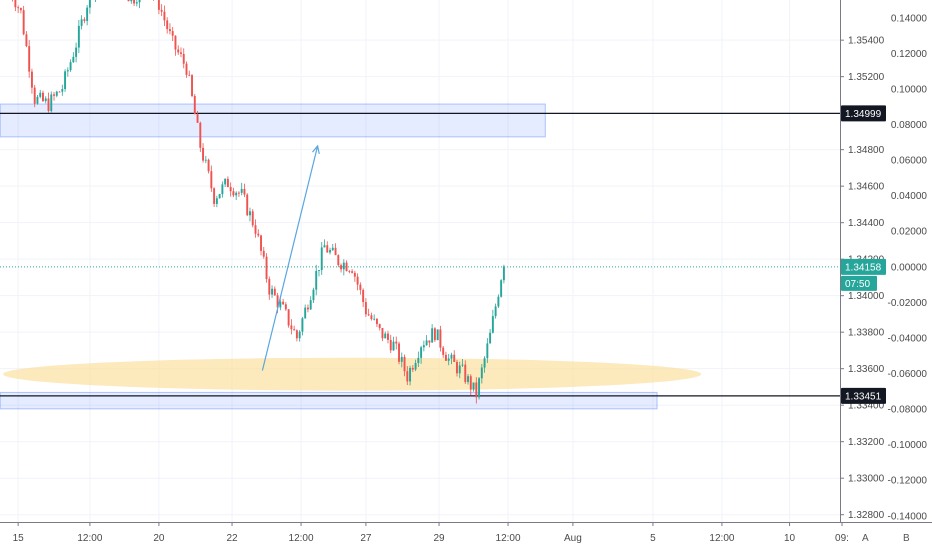 The height and width of the screenshot is (550, 932). Describe the element at coordinates (857, 284) in the screenshot. I see `countdown-tag: 07:50` at that location.